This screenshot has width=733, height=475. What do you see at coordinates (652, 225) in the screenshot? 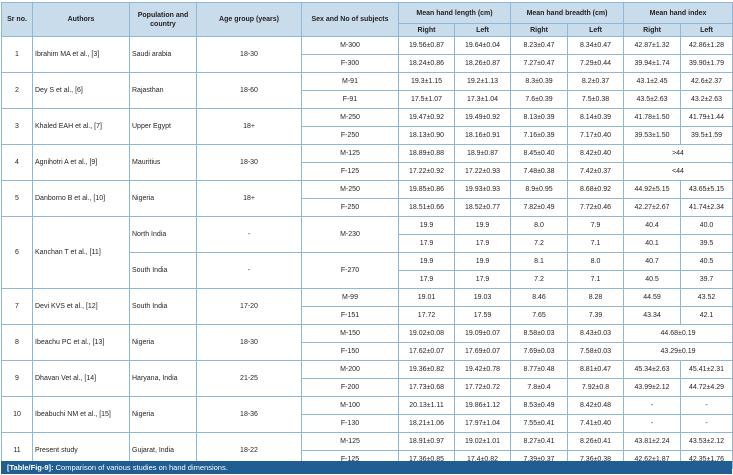
I see `index-right-cell: 40.4` at bounding box center [652, 225].